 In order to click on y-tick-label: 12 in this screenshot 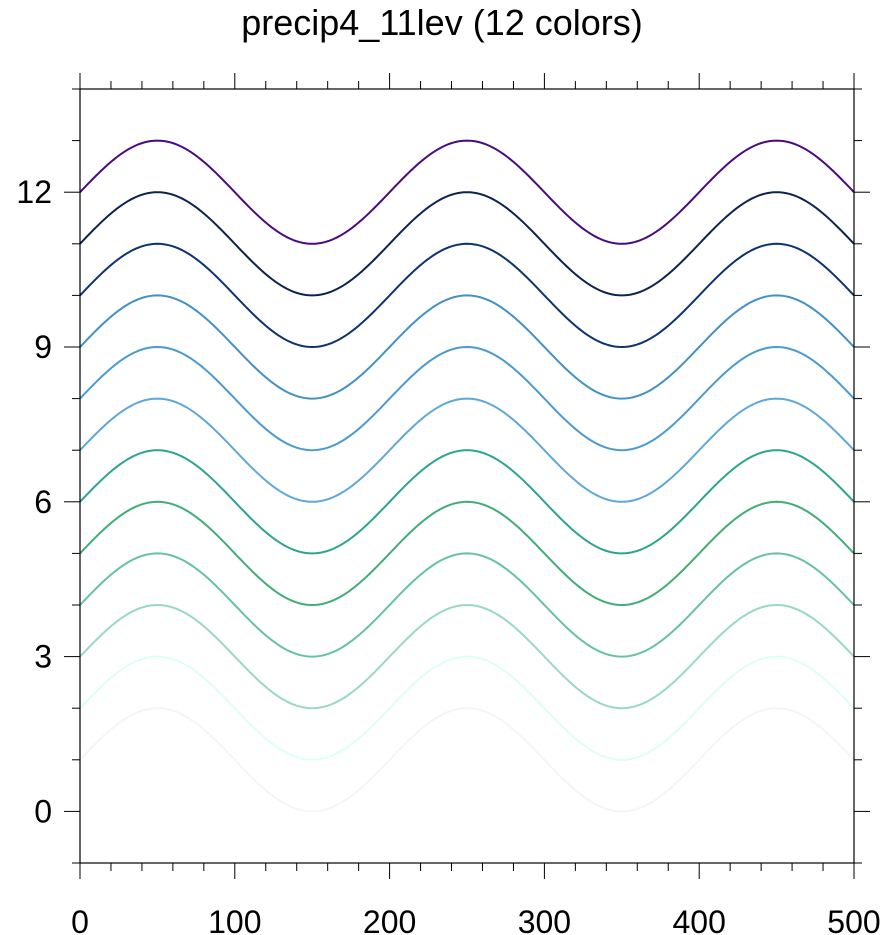, I will do `click(34, 192)`.